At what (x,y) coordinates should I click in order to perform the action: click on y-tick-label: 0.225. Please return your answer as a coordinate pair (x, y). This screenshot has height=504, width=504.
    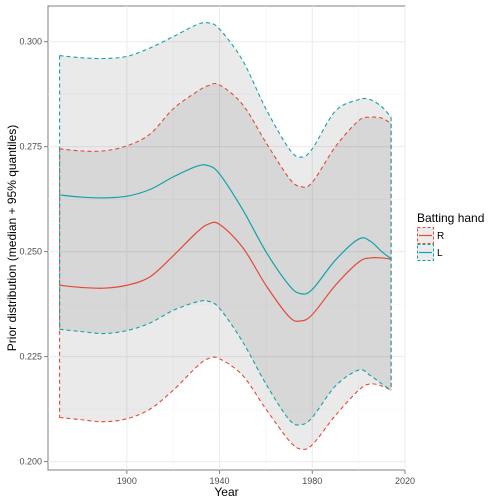
    Looking at the image, I should click on (30, 357).